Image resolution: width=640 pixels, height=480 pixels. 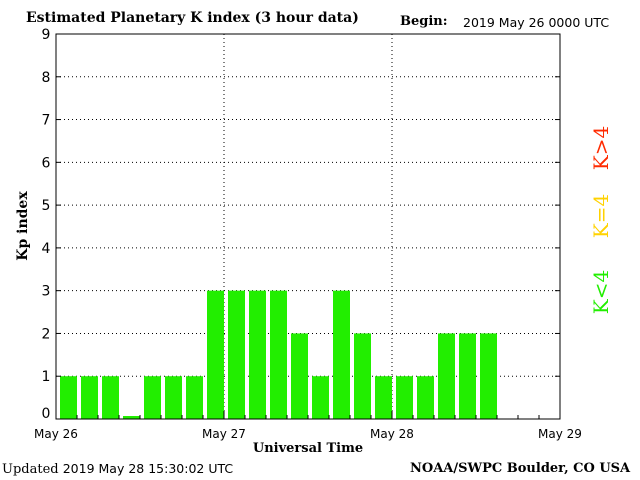 What do you see at coordinates (148, 468) in the screenshot?
I see `updated-value: 2019 May 28 15:30:02 UTC` at bounding box center [148, 468].